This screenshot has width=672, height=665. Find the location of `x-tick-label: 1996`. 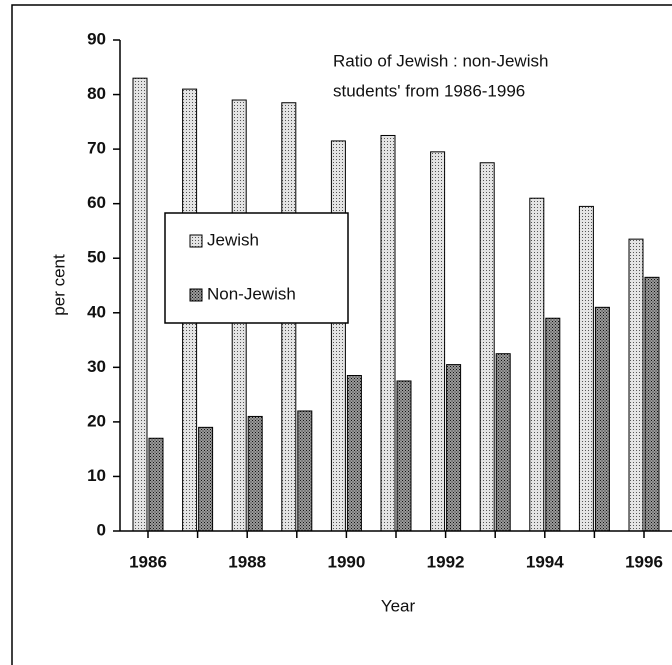

x-tick-label: 1996 is located at coordinates (644, 561).